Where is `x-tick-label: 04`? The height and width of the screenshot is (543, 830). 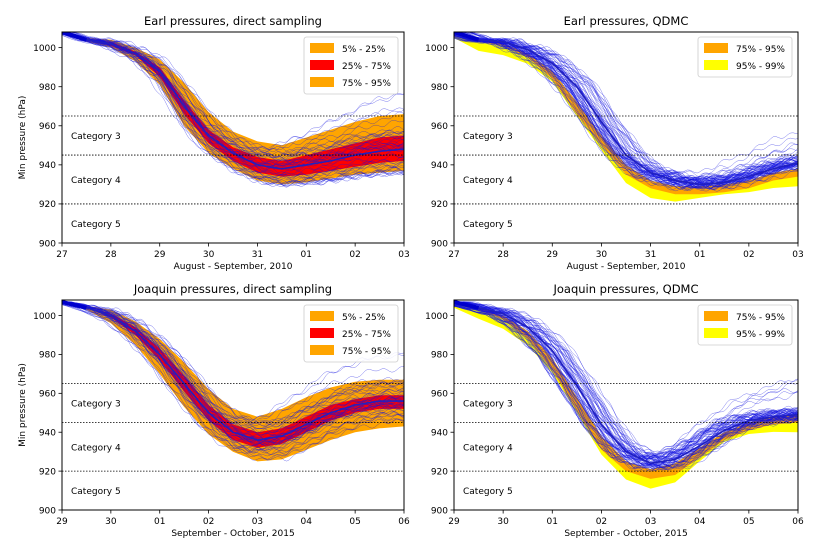
x-tick-label: 04 is located at coordinates (307, 522).